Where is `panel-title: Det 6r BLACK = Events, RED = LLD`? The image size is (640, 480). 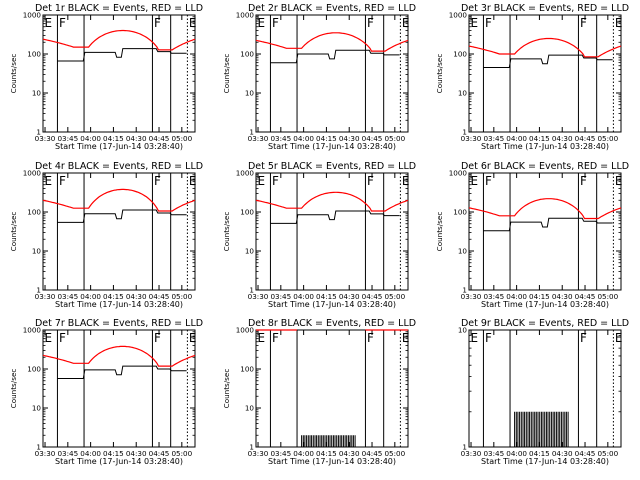
panel-title: Det 6r BLACK = Events, RED = LLD is located at coordinates (545, 166).